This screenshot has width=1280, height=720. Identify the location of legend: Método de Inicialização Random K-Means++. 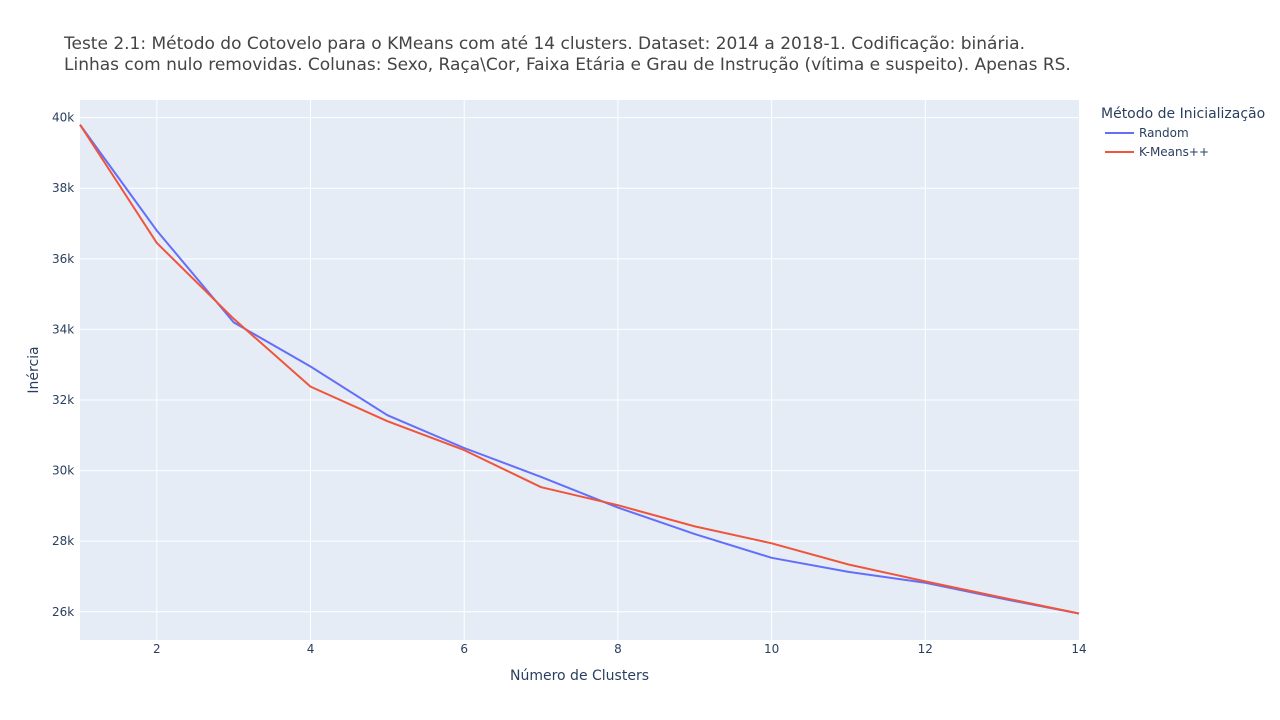
(1183, 132).